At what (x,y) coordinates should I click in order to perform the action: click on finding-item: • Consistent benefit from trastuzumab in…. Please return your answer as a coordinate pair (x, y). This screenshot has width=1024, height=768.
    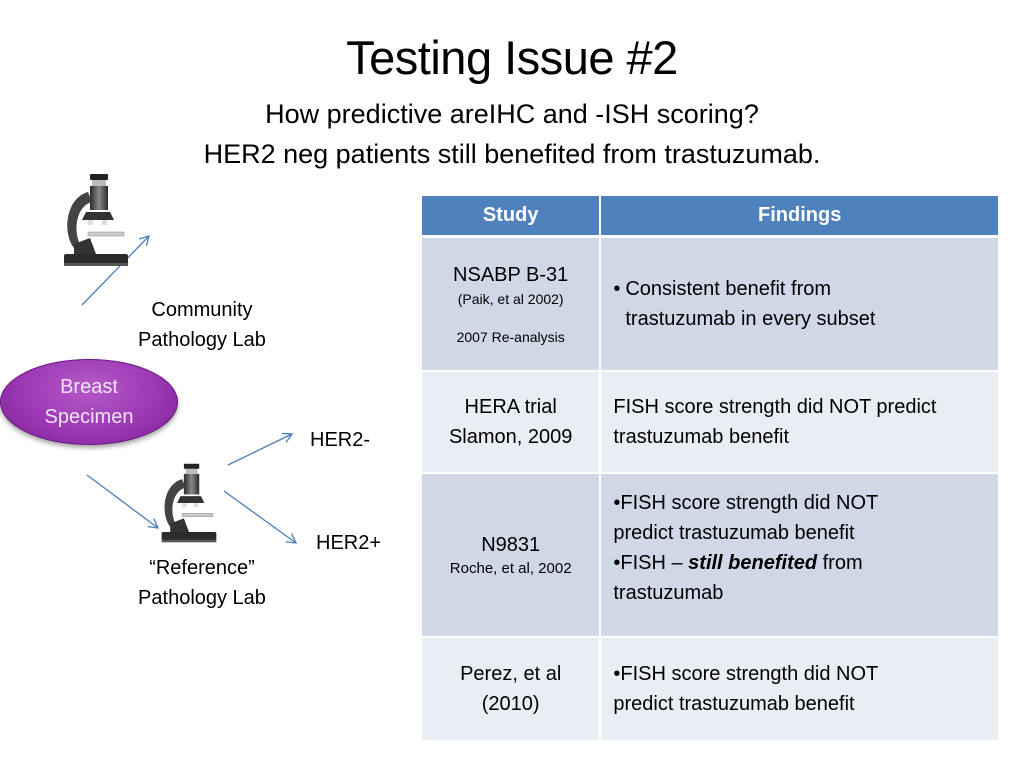
    Looking at the image, I should click on (801, 304).